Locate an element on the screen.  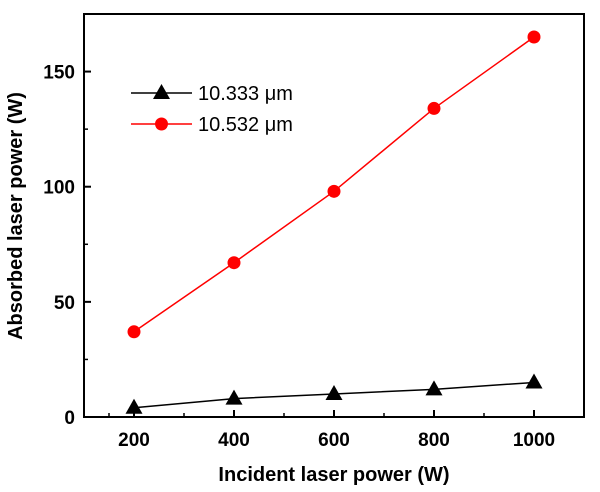
x-axis-ticks: 200 400 600 800 1000 is located at coordinates (331, 430).